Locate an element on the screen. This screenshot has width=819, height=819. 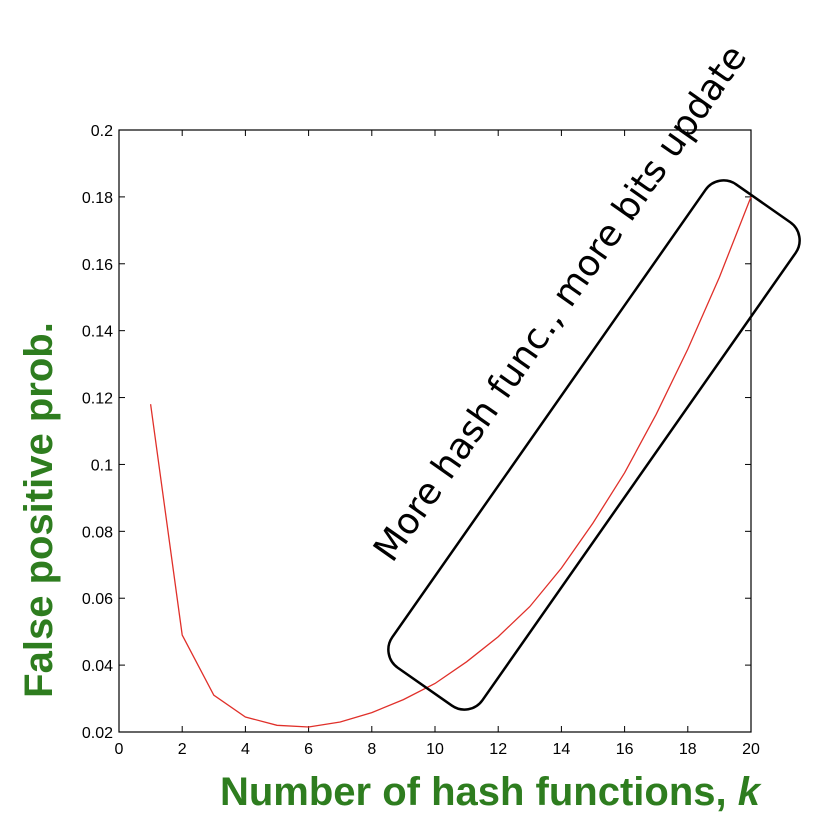
y-tick-label: 0.2 is located at coordinates (102, 131).